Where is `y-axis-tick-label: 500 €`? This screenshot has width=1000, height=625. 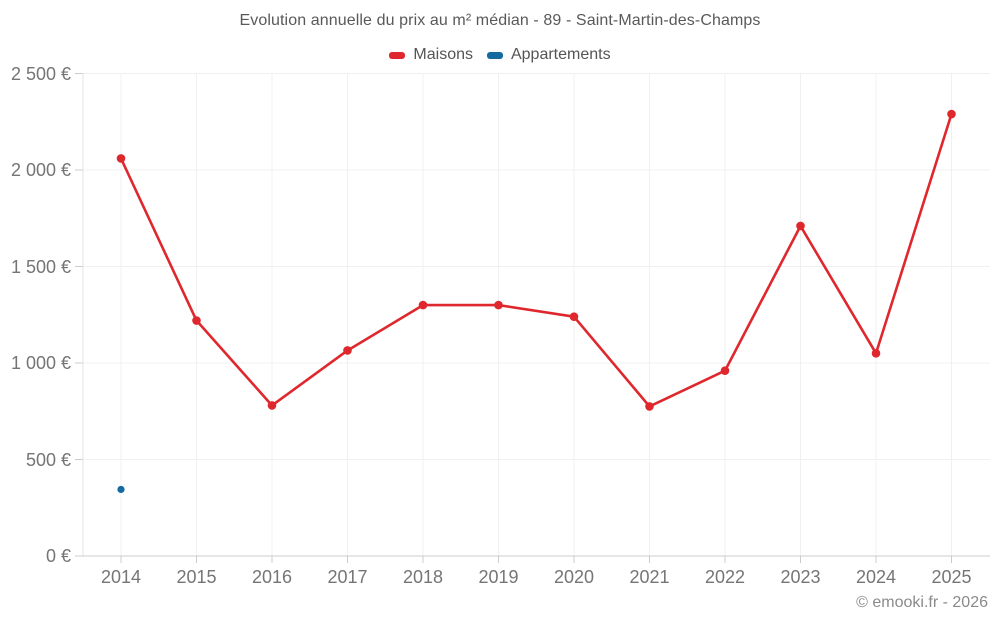
y-axis-tick-label: 500 € is located at coordinates (48, 459).